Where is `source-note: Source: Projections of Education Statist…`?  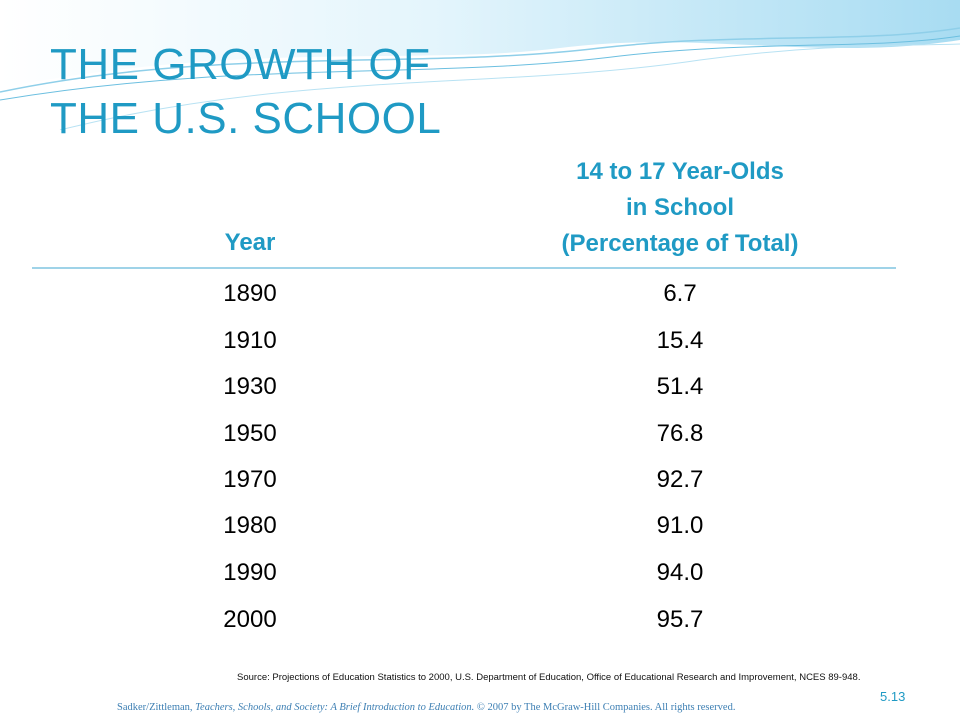 source-note: Source: Projections of Education Statist… is located at coordinates (549, 677).